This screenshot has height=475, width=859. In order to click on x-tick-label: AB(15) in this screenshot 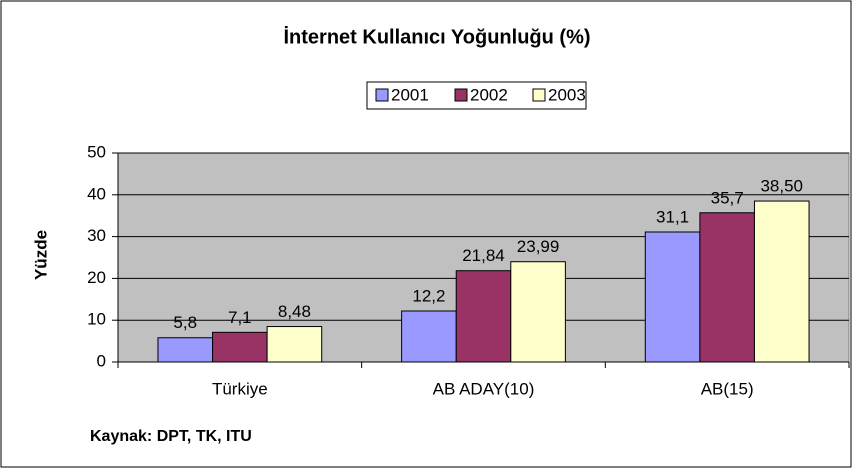, I will do `click(727, 388)`.